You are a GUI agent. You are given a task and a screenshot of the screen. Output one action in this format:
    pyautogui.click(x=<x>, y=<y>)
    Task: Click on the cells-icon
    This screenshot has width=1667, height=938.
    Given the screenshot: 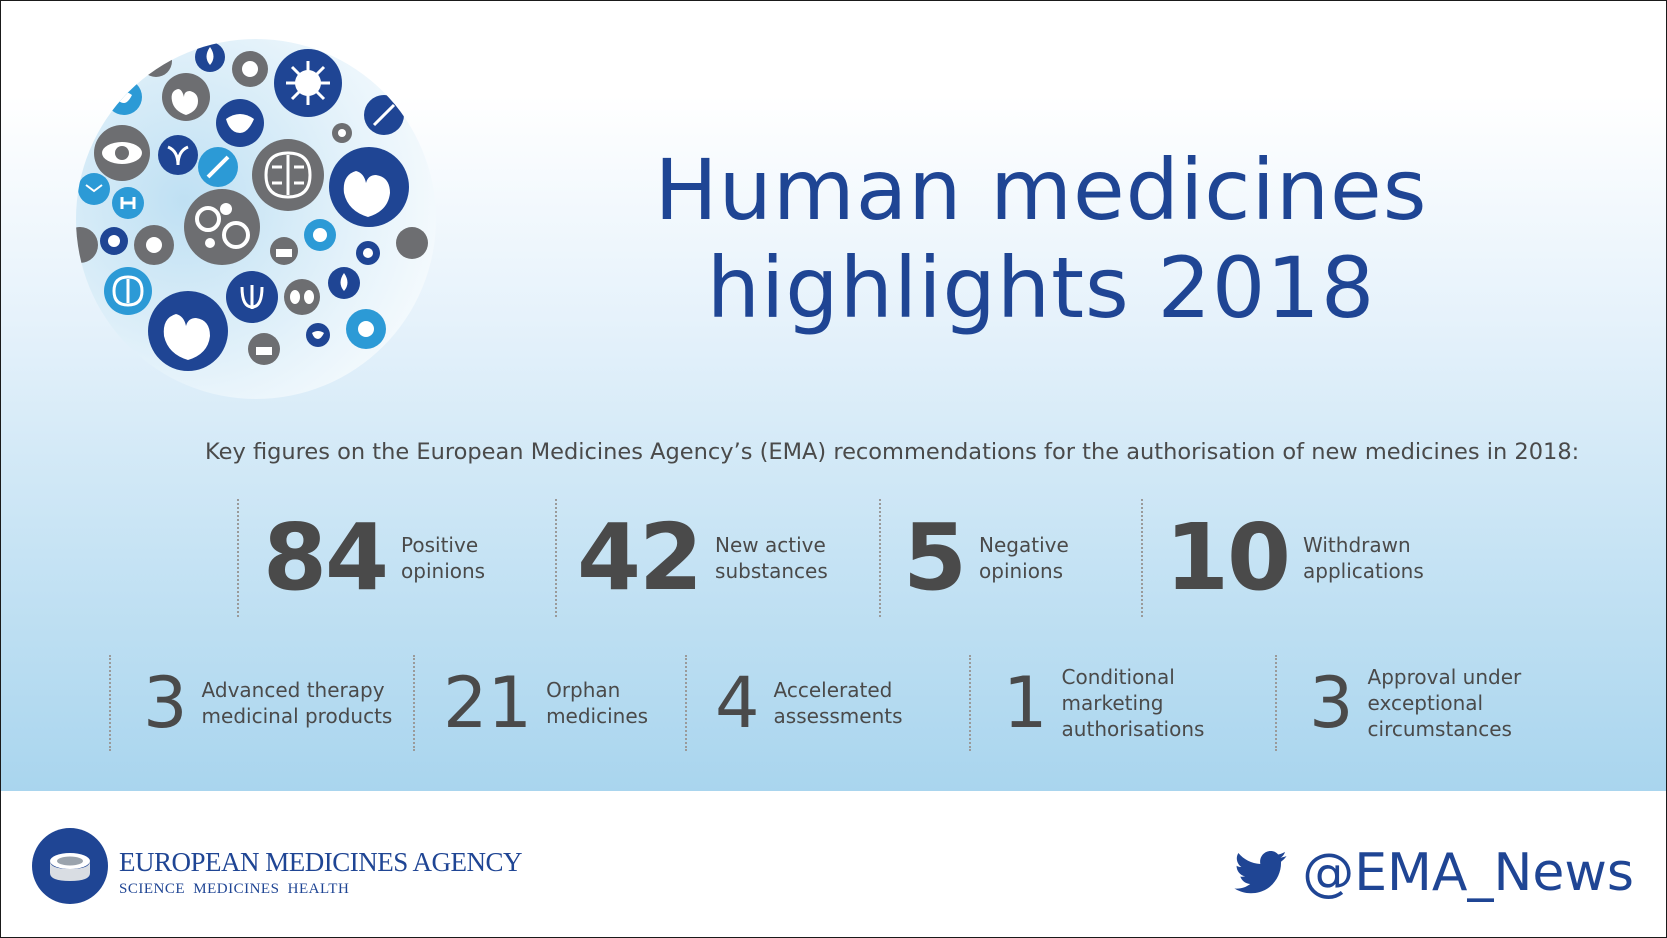 What is the action you would take?
    pyautogui.click(x=222, y=227)
    